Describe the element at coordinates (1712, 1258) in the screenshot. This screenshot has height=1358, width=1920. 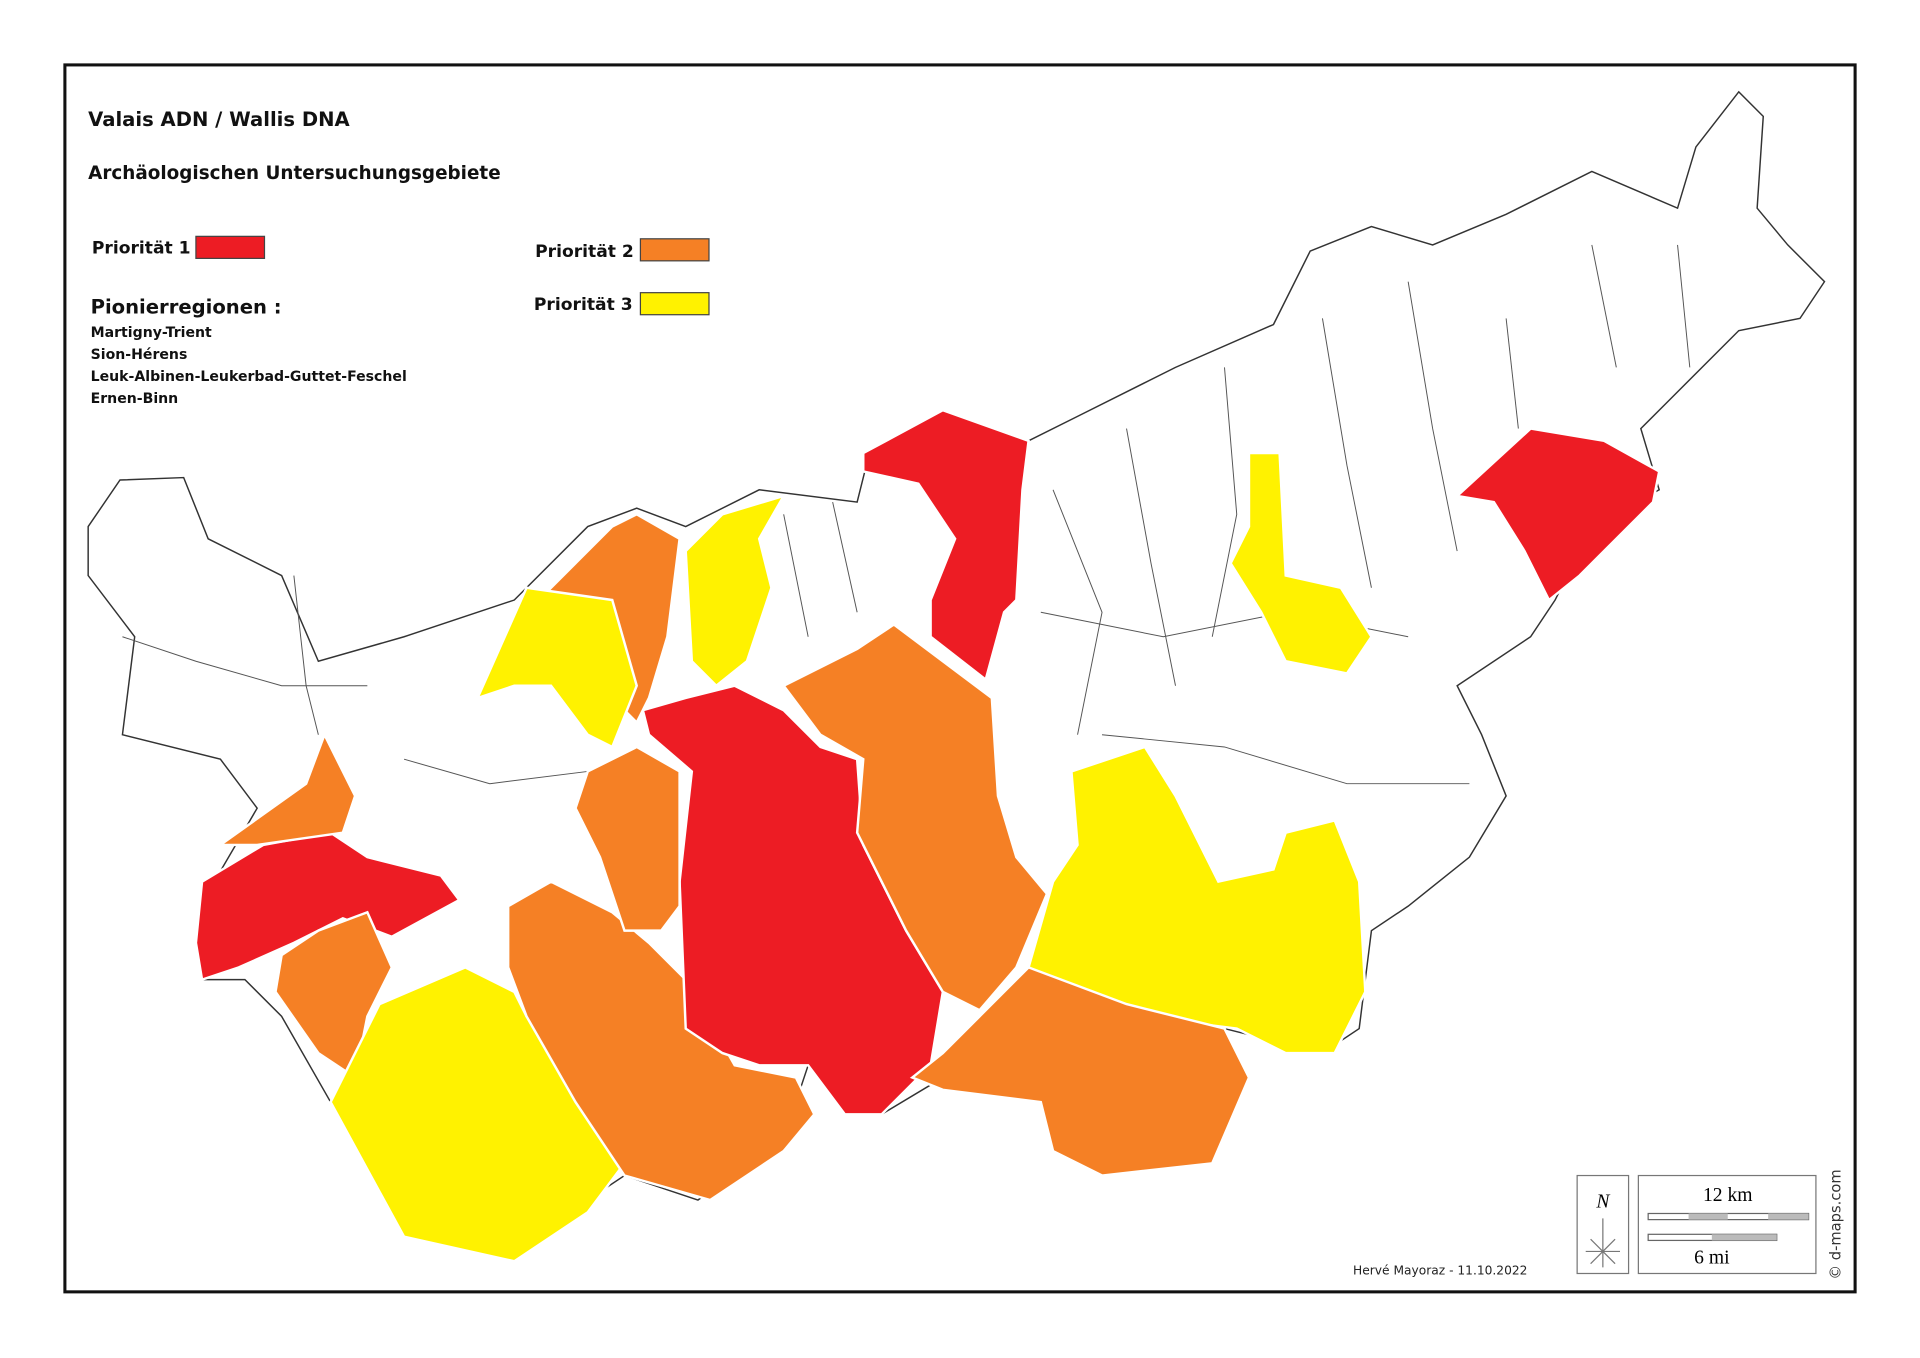
I see `scale-mi: 6 mi` at that location.